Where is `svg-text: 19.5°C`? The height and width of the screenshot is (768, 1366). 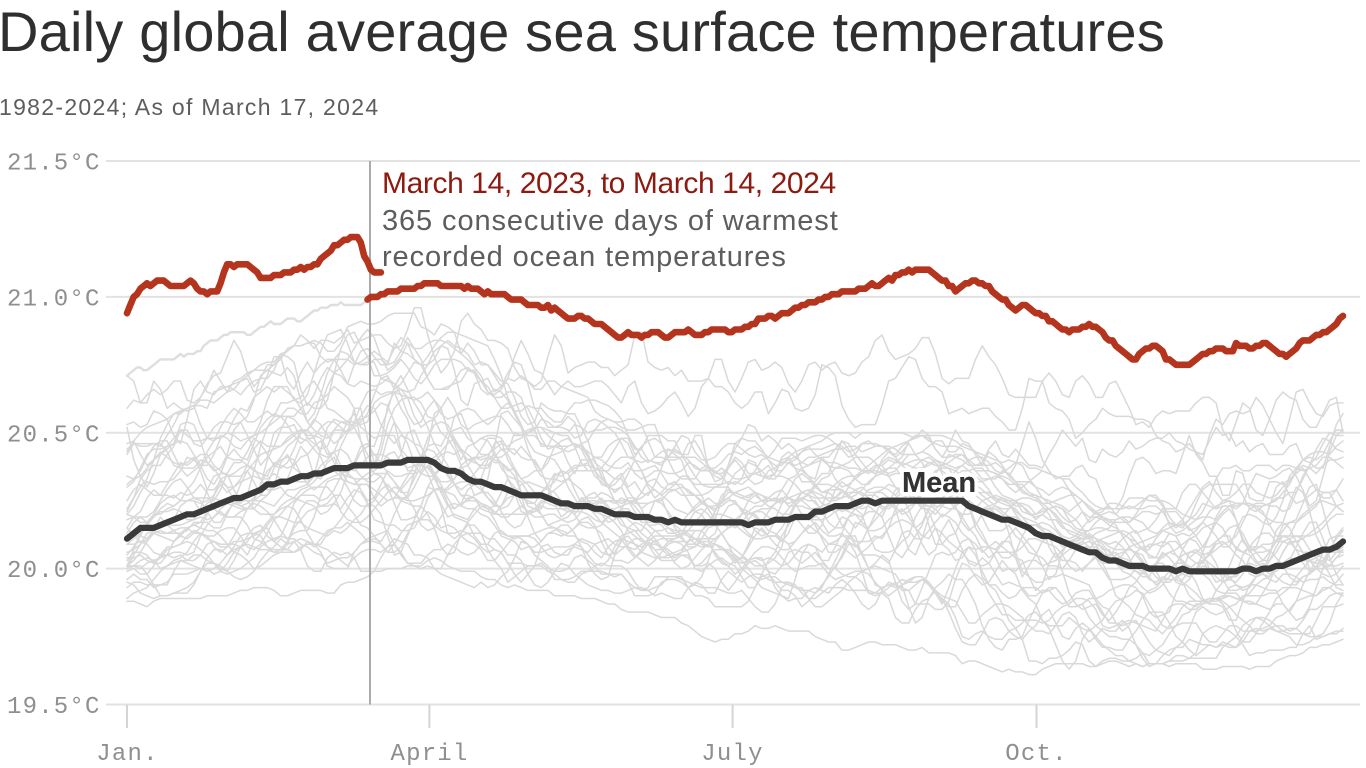 svg-text: 19.5°C is located at coordinates (54, 707).